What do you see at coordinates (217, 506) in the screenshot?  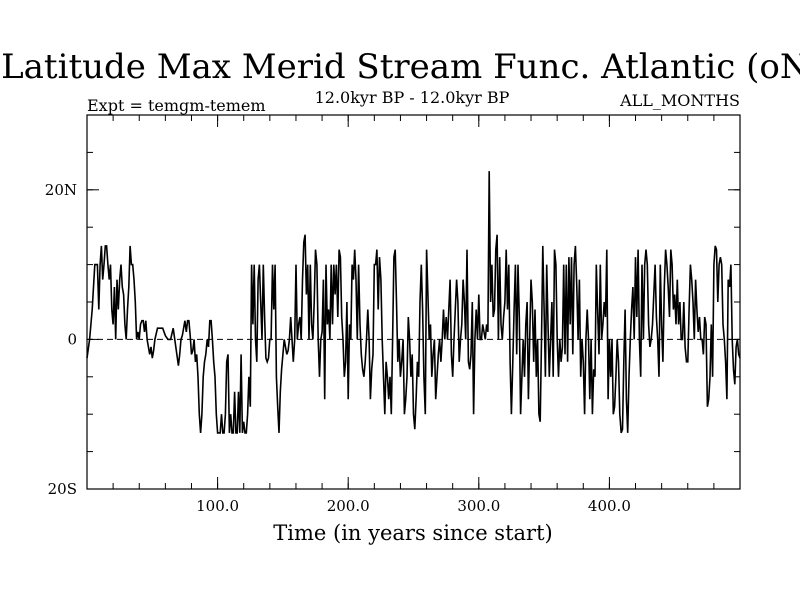 I see `x-tick-label: 100.0` at bounding box center [217, 506].